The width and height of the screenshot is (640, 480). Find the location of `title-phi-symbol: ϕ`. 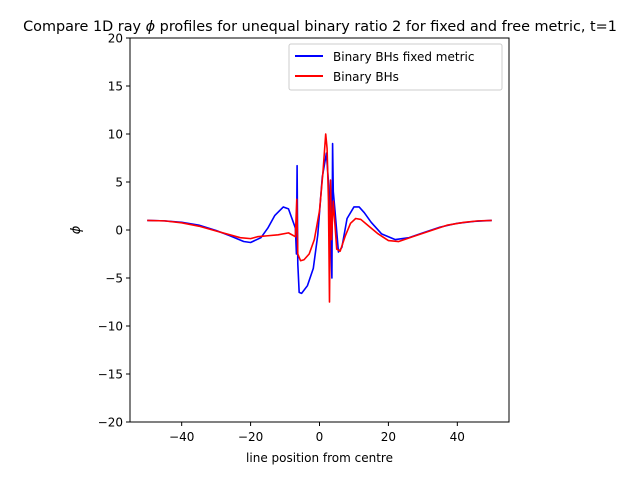

title-phi-symbol: ϕ is located at coordinates (151, 27).